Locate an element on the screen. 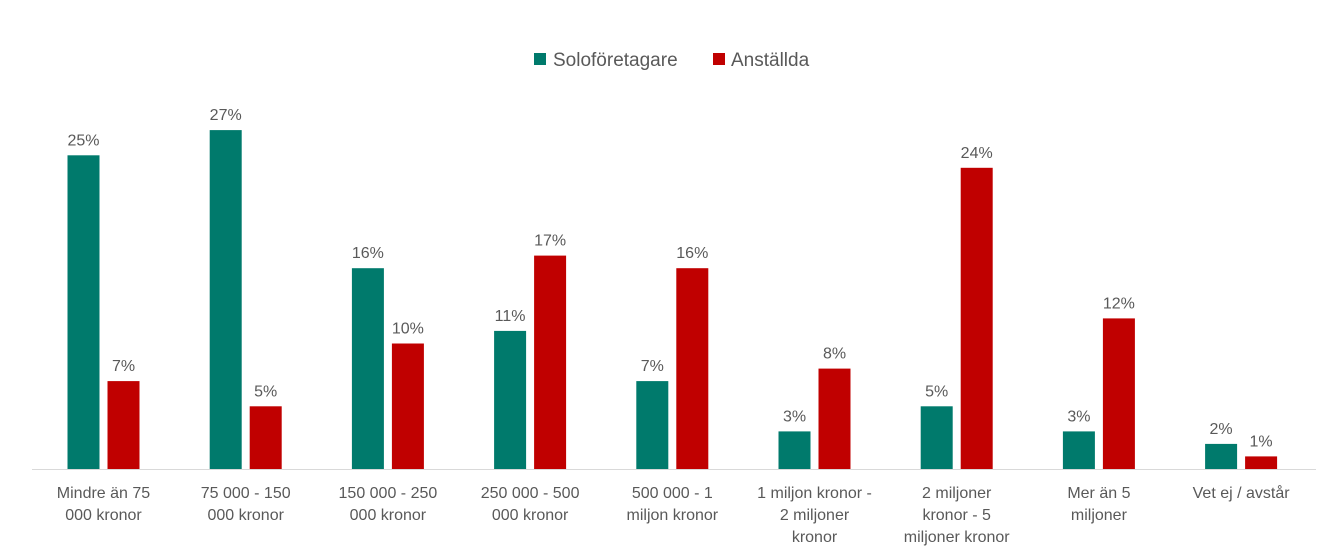  value-label-series2-cat3: 10% is located at coordinates (408, 329).